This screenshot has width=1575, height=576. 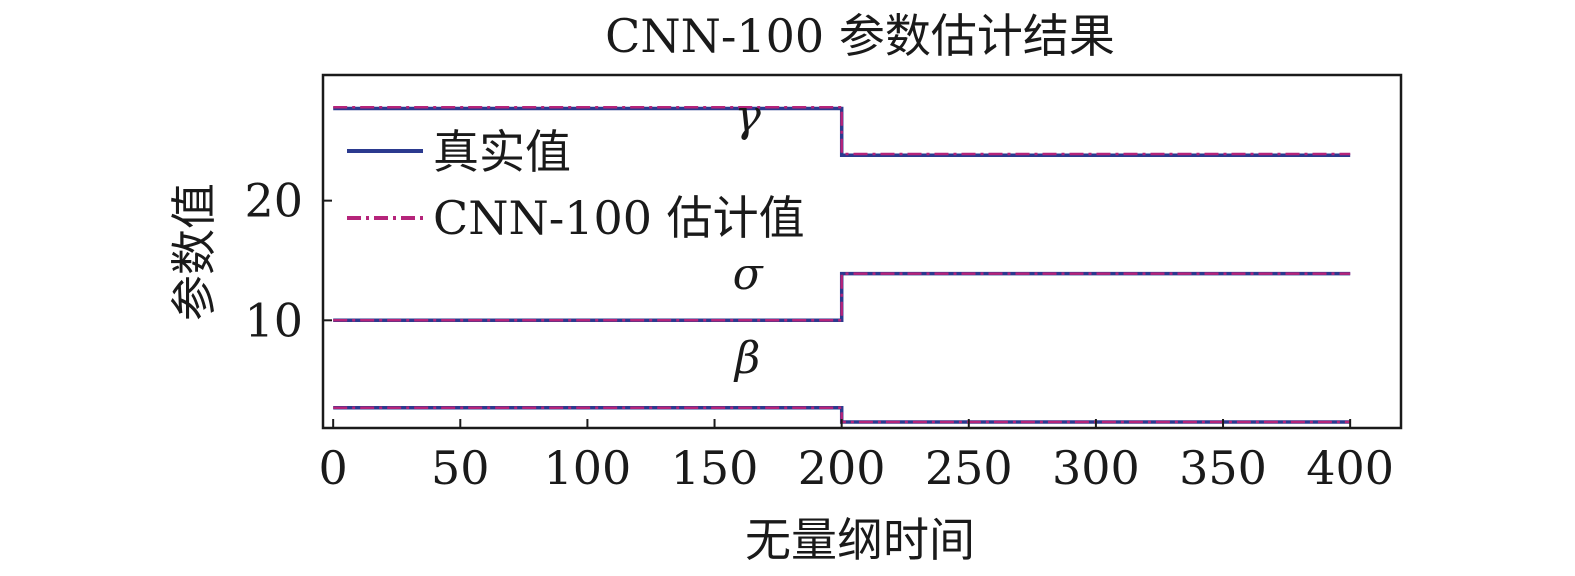 I want to click on x-tick-label: 250, so click(x=969, y=468).